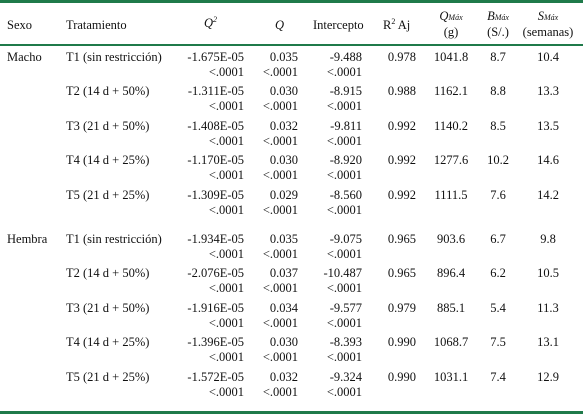 This screenshot has width=583, height=417. Describe the element at coordinates (397, 24) in the screenshot. I see `header-r2-aj: R2 Aj` at that location.